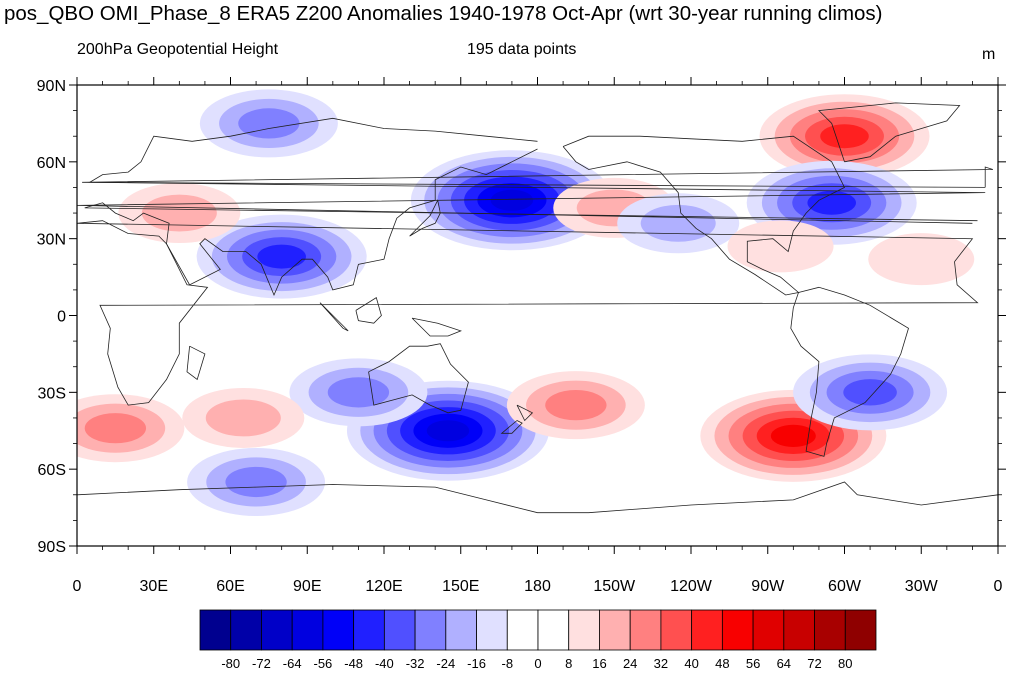 This screenshot has width=1024, height=676. Describe the element at coordinates (691, 663) in the screenshot. I see `colorbar-label: 40` at that location.